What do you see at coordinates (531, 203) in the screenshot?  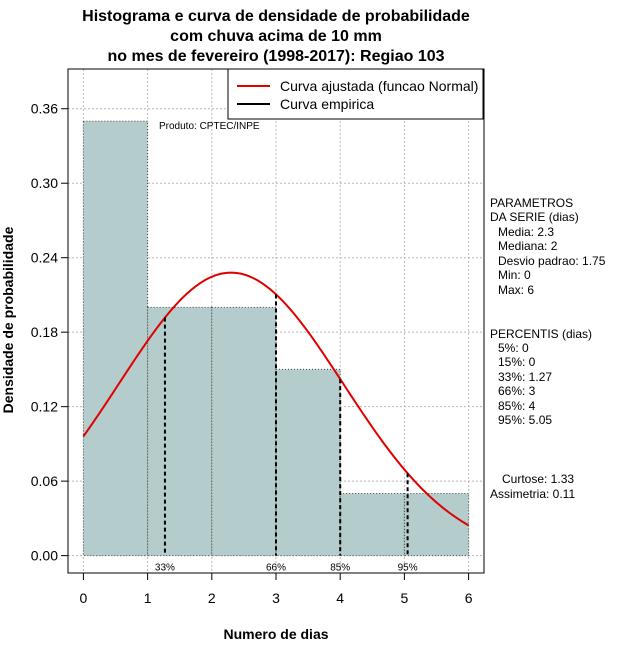 I see `params-title-1: PARAMETROS` at bounding box center [531, 203].